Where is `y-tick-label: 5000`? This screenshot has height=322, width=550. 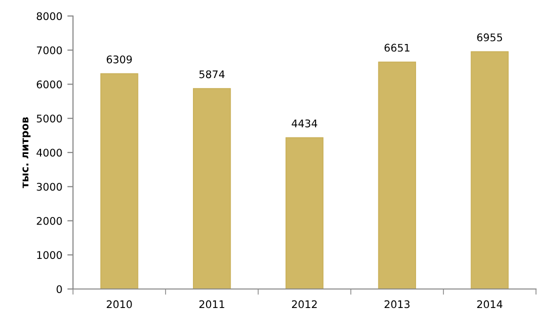
y-tick-label: 5000 is located at coordinates (49, 118).